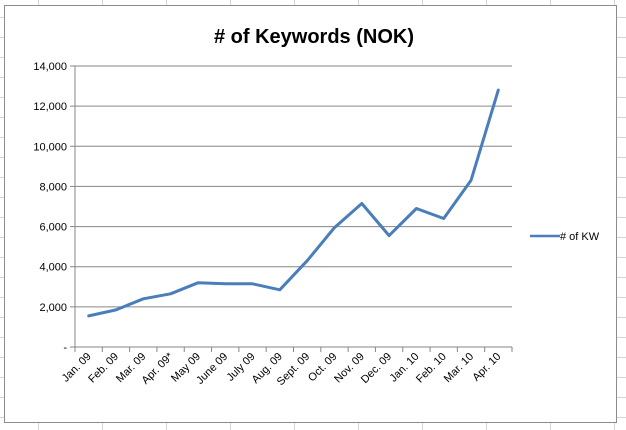 The height and width of the screenshot is (430, 626). Describe the element at coordinates (459, 368) in the screenshot. I see `x-tick-label: Mar. 10` at that location.